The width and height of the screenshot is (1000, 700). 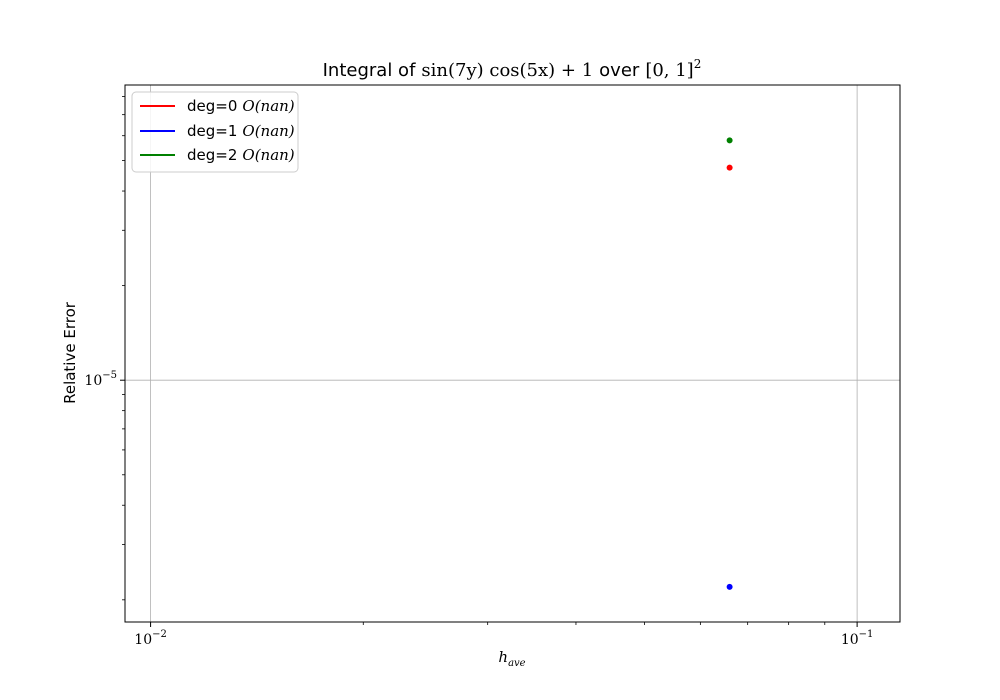 What do you see at coordinates (503, 657) in the screenshot?
I see `x-axis-label-base: h` at bounding box center [503, 657].